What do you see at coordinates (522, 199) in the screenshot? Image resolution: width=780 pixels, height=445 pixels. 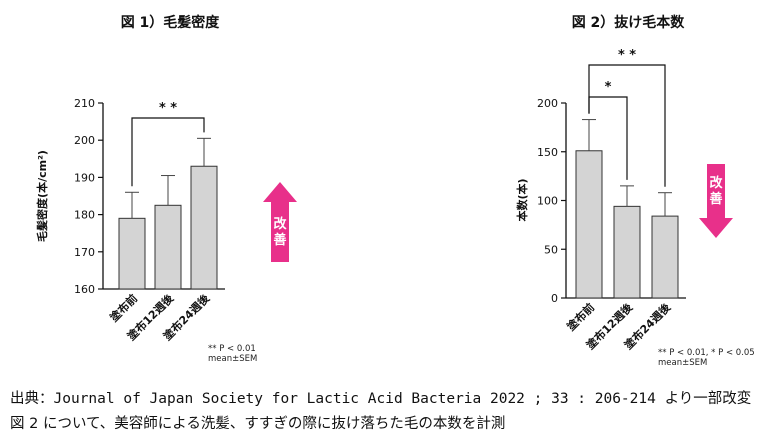 I see `y-axis-label: 本数(本)` at bounding box center [522, 199].